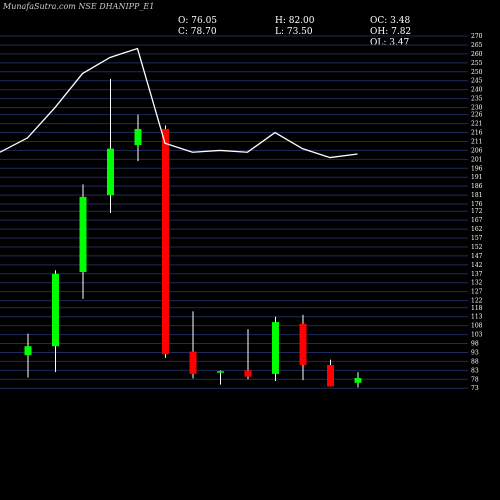 The height and width of the screenshot is (500, 500). Describe the element at coordinates (477, 45) in the screenshot. I see `y-tick-label: 265` at that location.